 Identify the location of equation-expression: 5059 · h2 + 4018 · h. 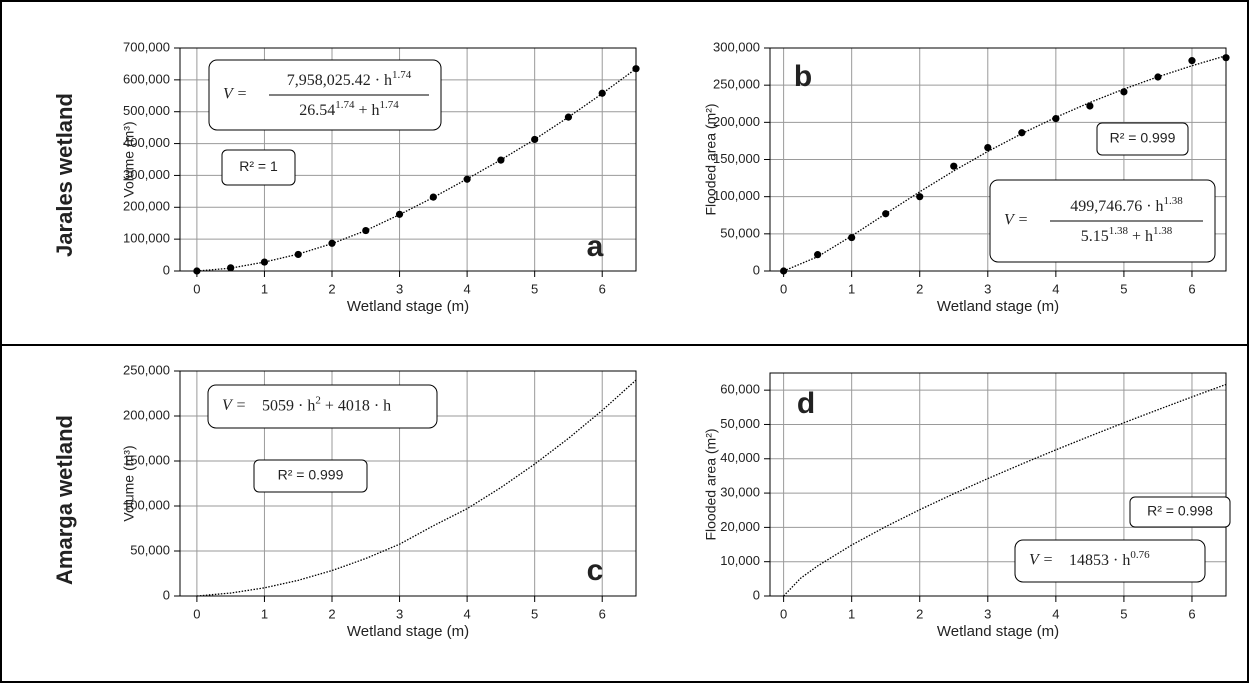
(326, 404).